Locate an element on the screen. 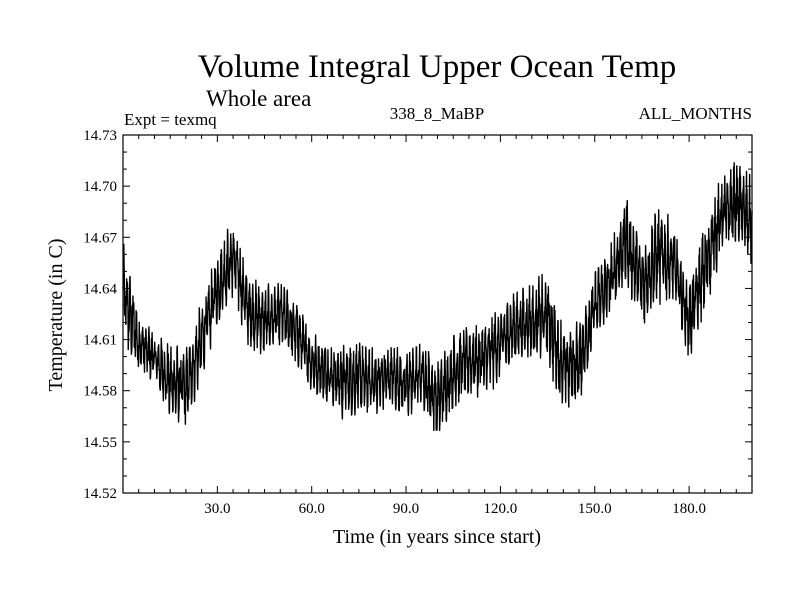 The height and width of the screenshot is (600, 800). chart-subtitle: Whole area is located at coordinates (258, 98).